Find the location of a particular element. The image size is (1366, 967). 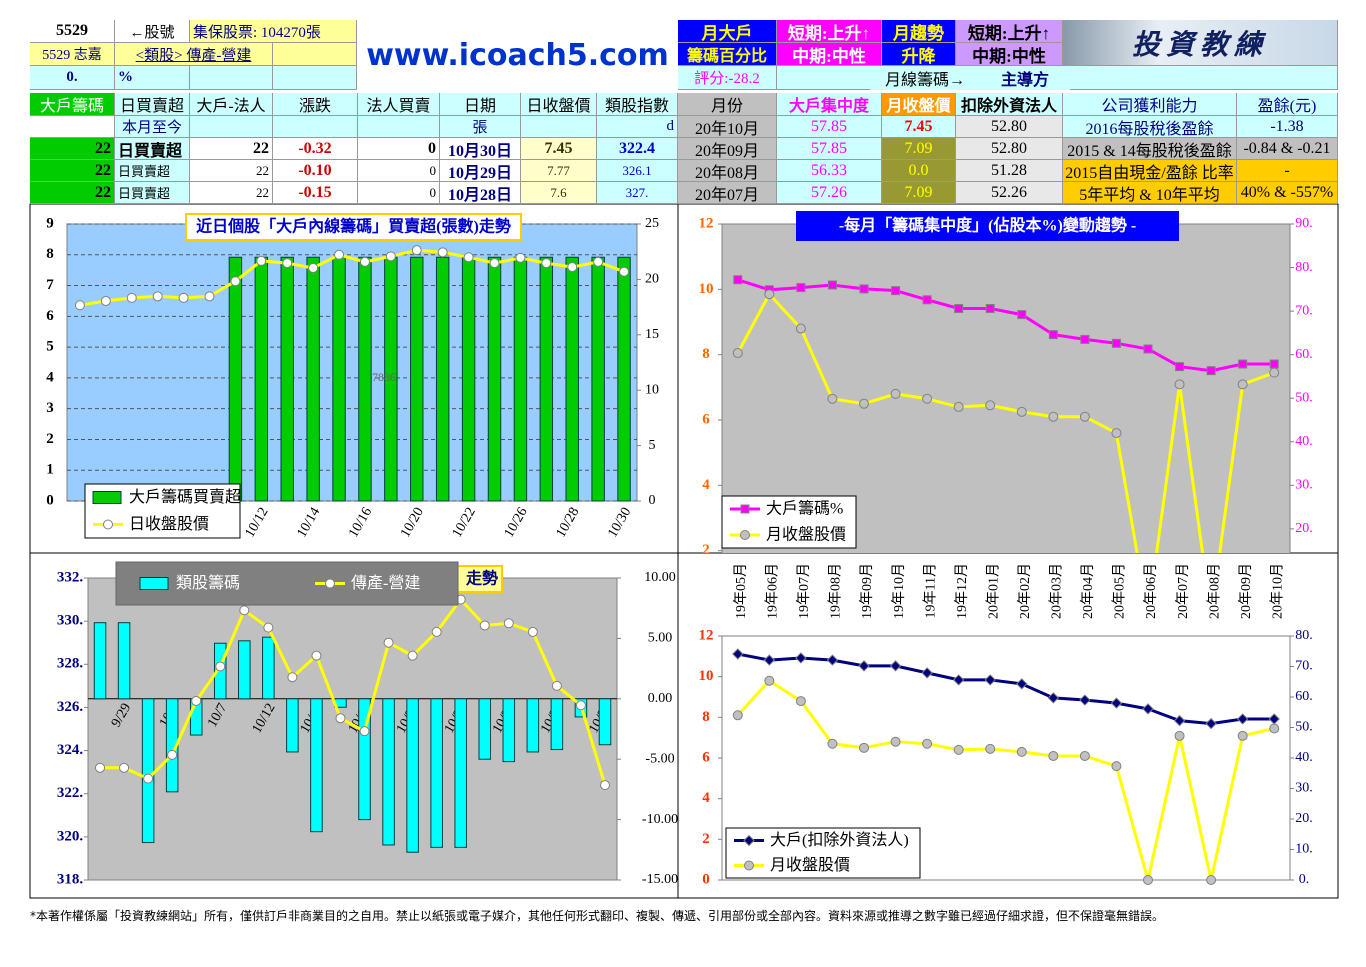

y-tick-label: 2 is located at coordinates (50, 439).